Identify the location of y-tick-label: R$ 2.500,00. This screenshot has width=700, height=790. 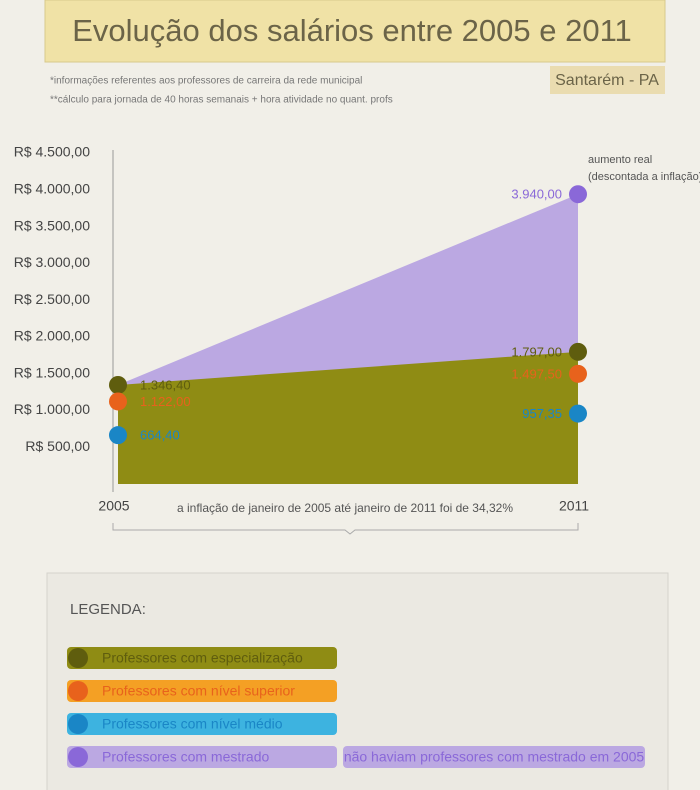
(52, 299).